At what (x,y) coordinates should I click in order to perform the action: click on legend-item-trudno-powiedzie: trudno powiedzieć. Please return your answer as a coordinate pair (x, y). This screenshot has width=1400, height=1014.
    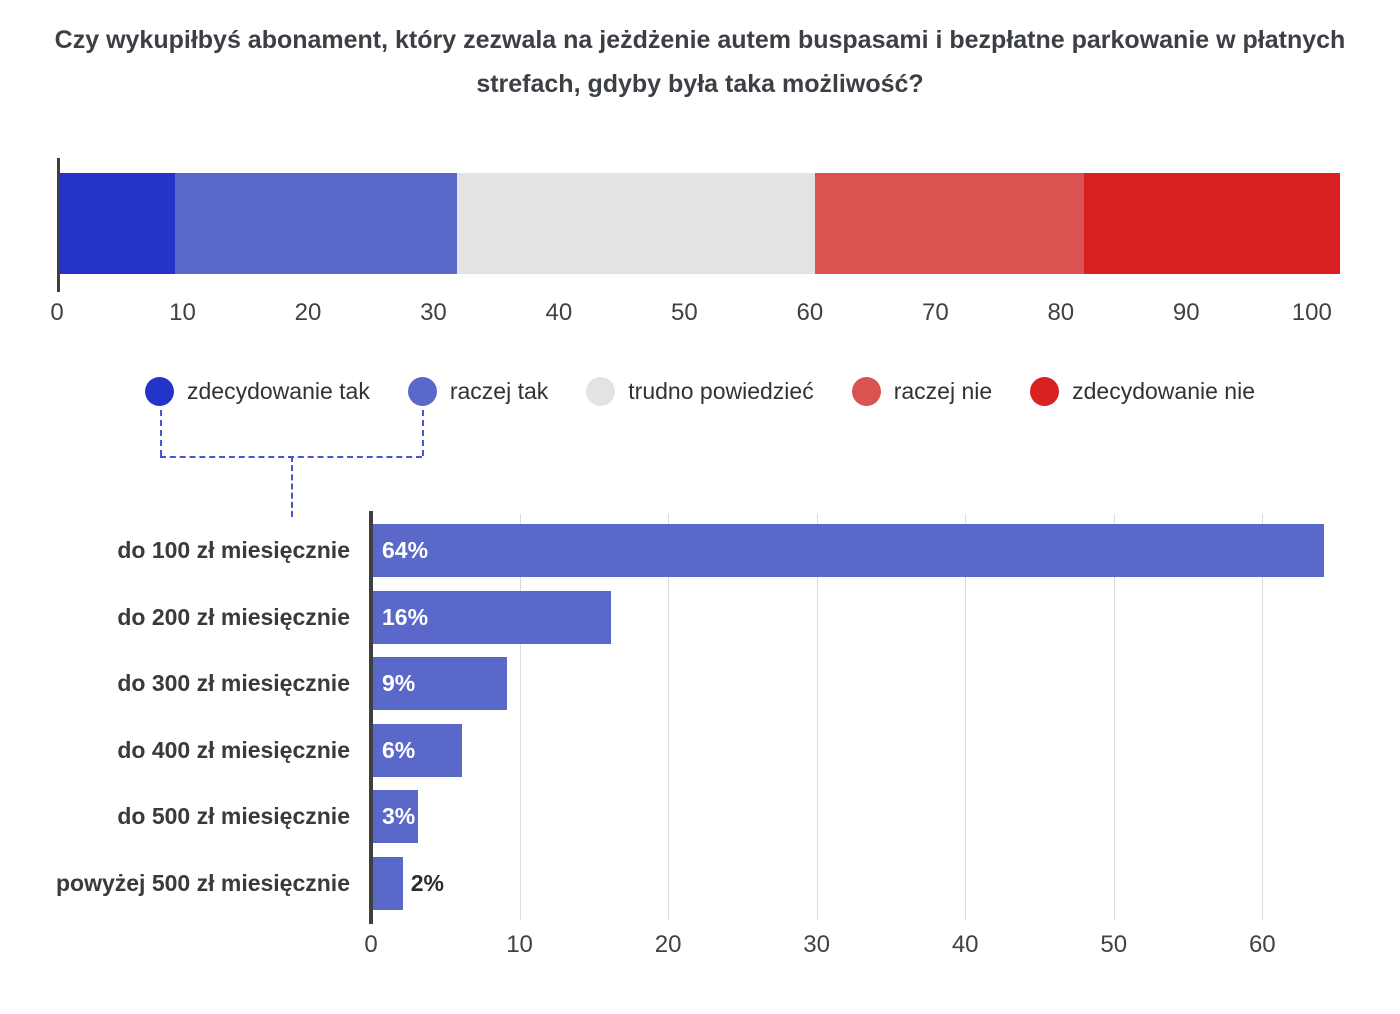
    Looking at the image, I should click on (700, 391).